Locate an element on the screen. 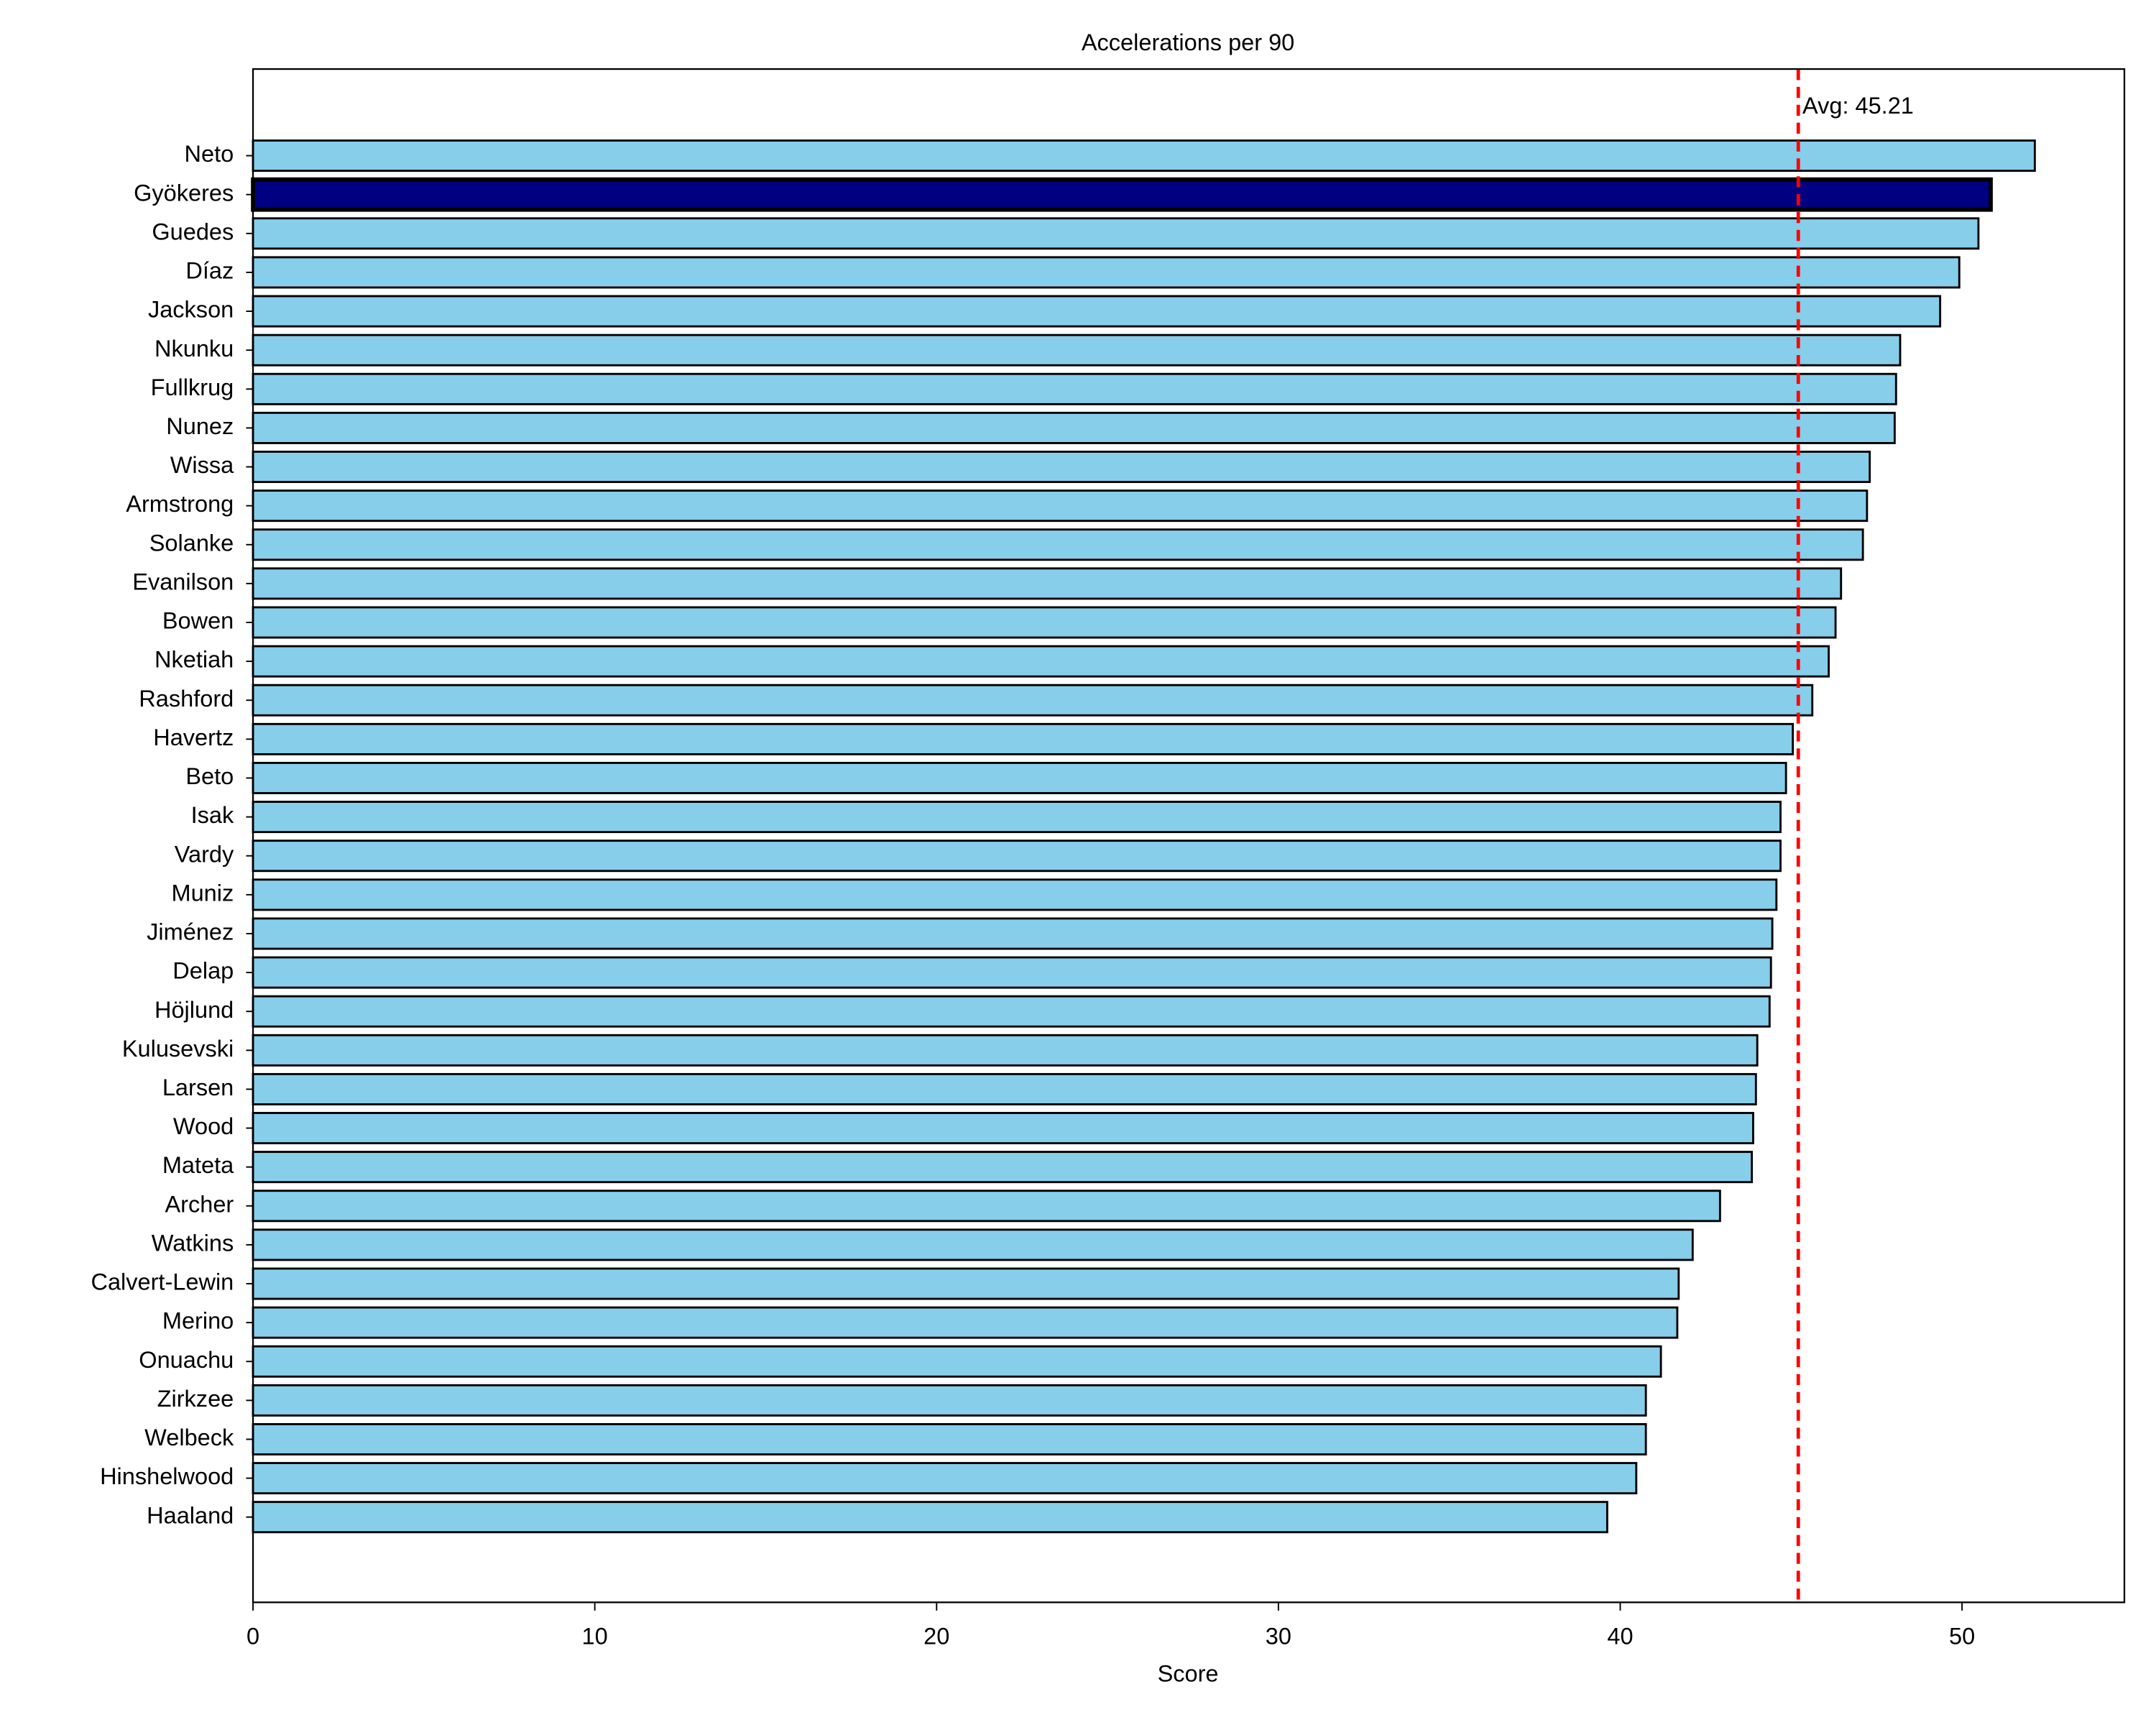 The width and height of the screenshot is (2156, 1725). y-tick-label: Höjlund is located at coordinates (194, 1010).